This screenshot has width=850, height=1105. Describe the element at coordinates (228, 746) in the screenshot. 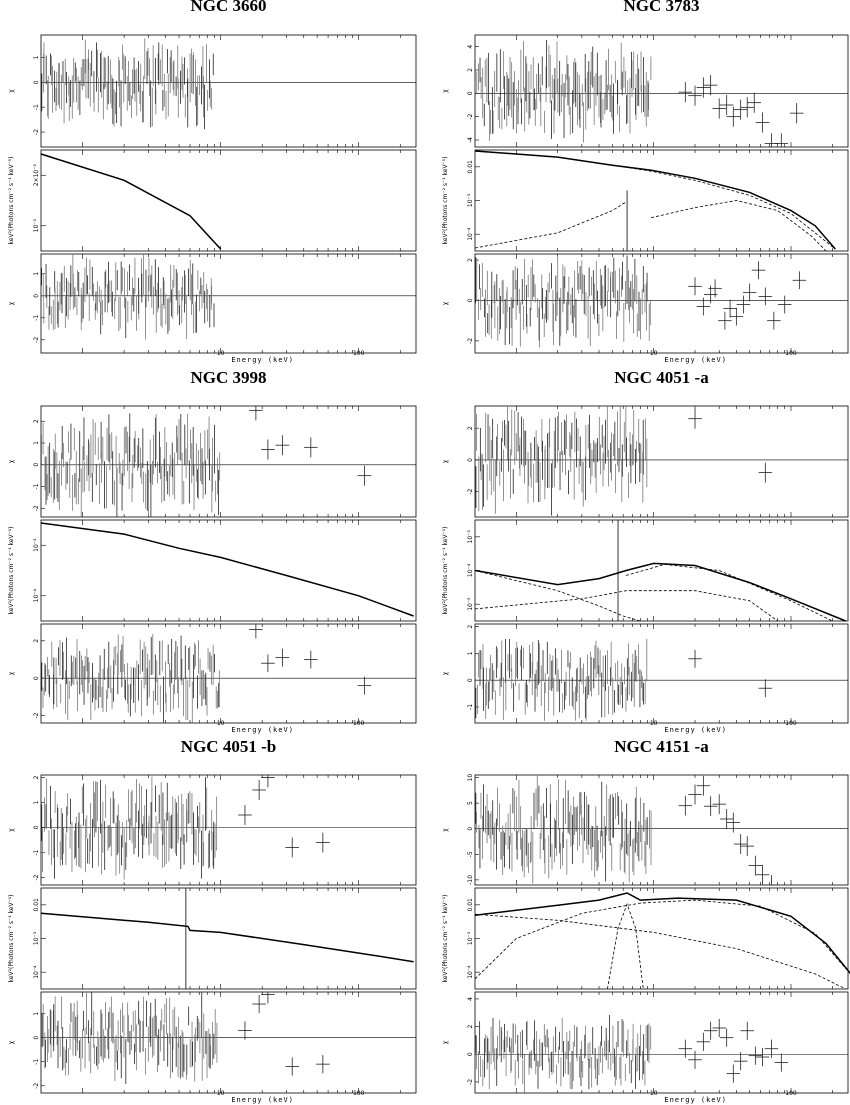

I see `chart-title: NGC 4051 -b` at that location.